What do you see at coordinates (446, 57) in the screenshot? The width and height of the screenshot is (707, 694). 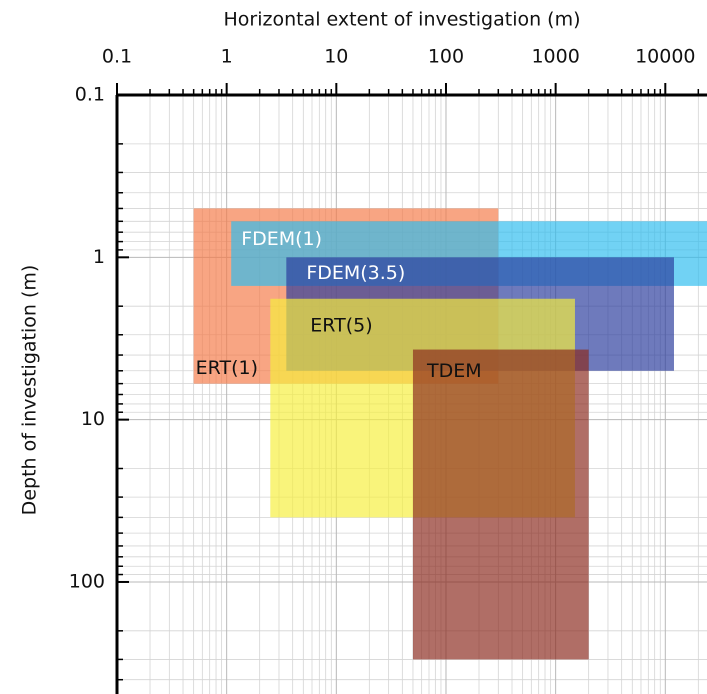 I see `x-tick-label: 100` at bounding box center [446, 57].